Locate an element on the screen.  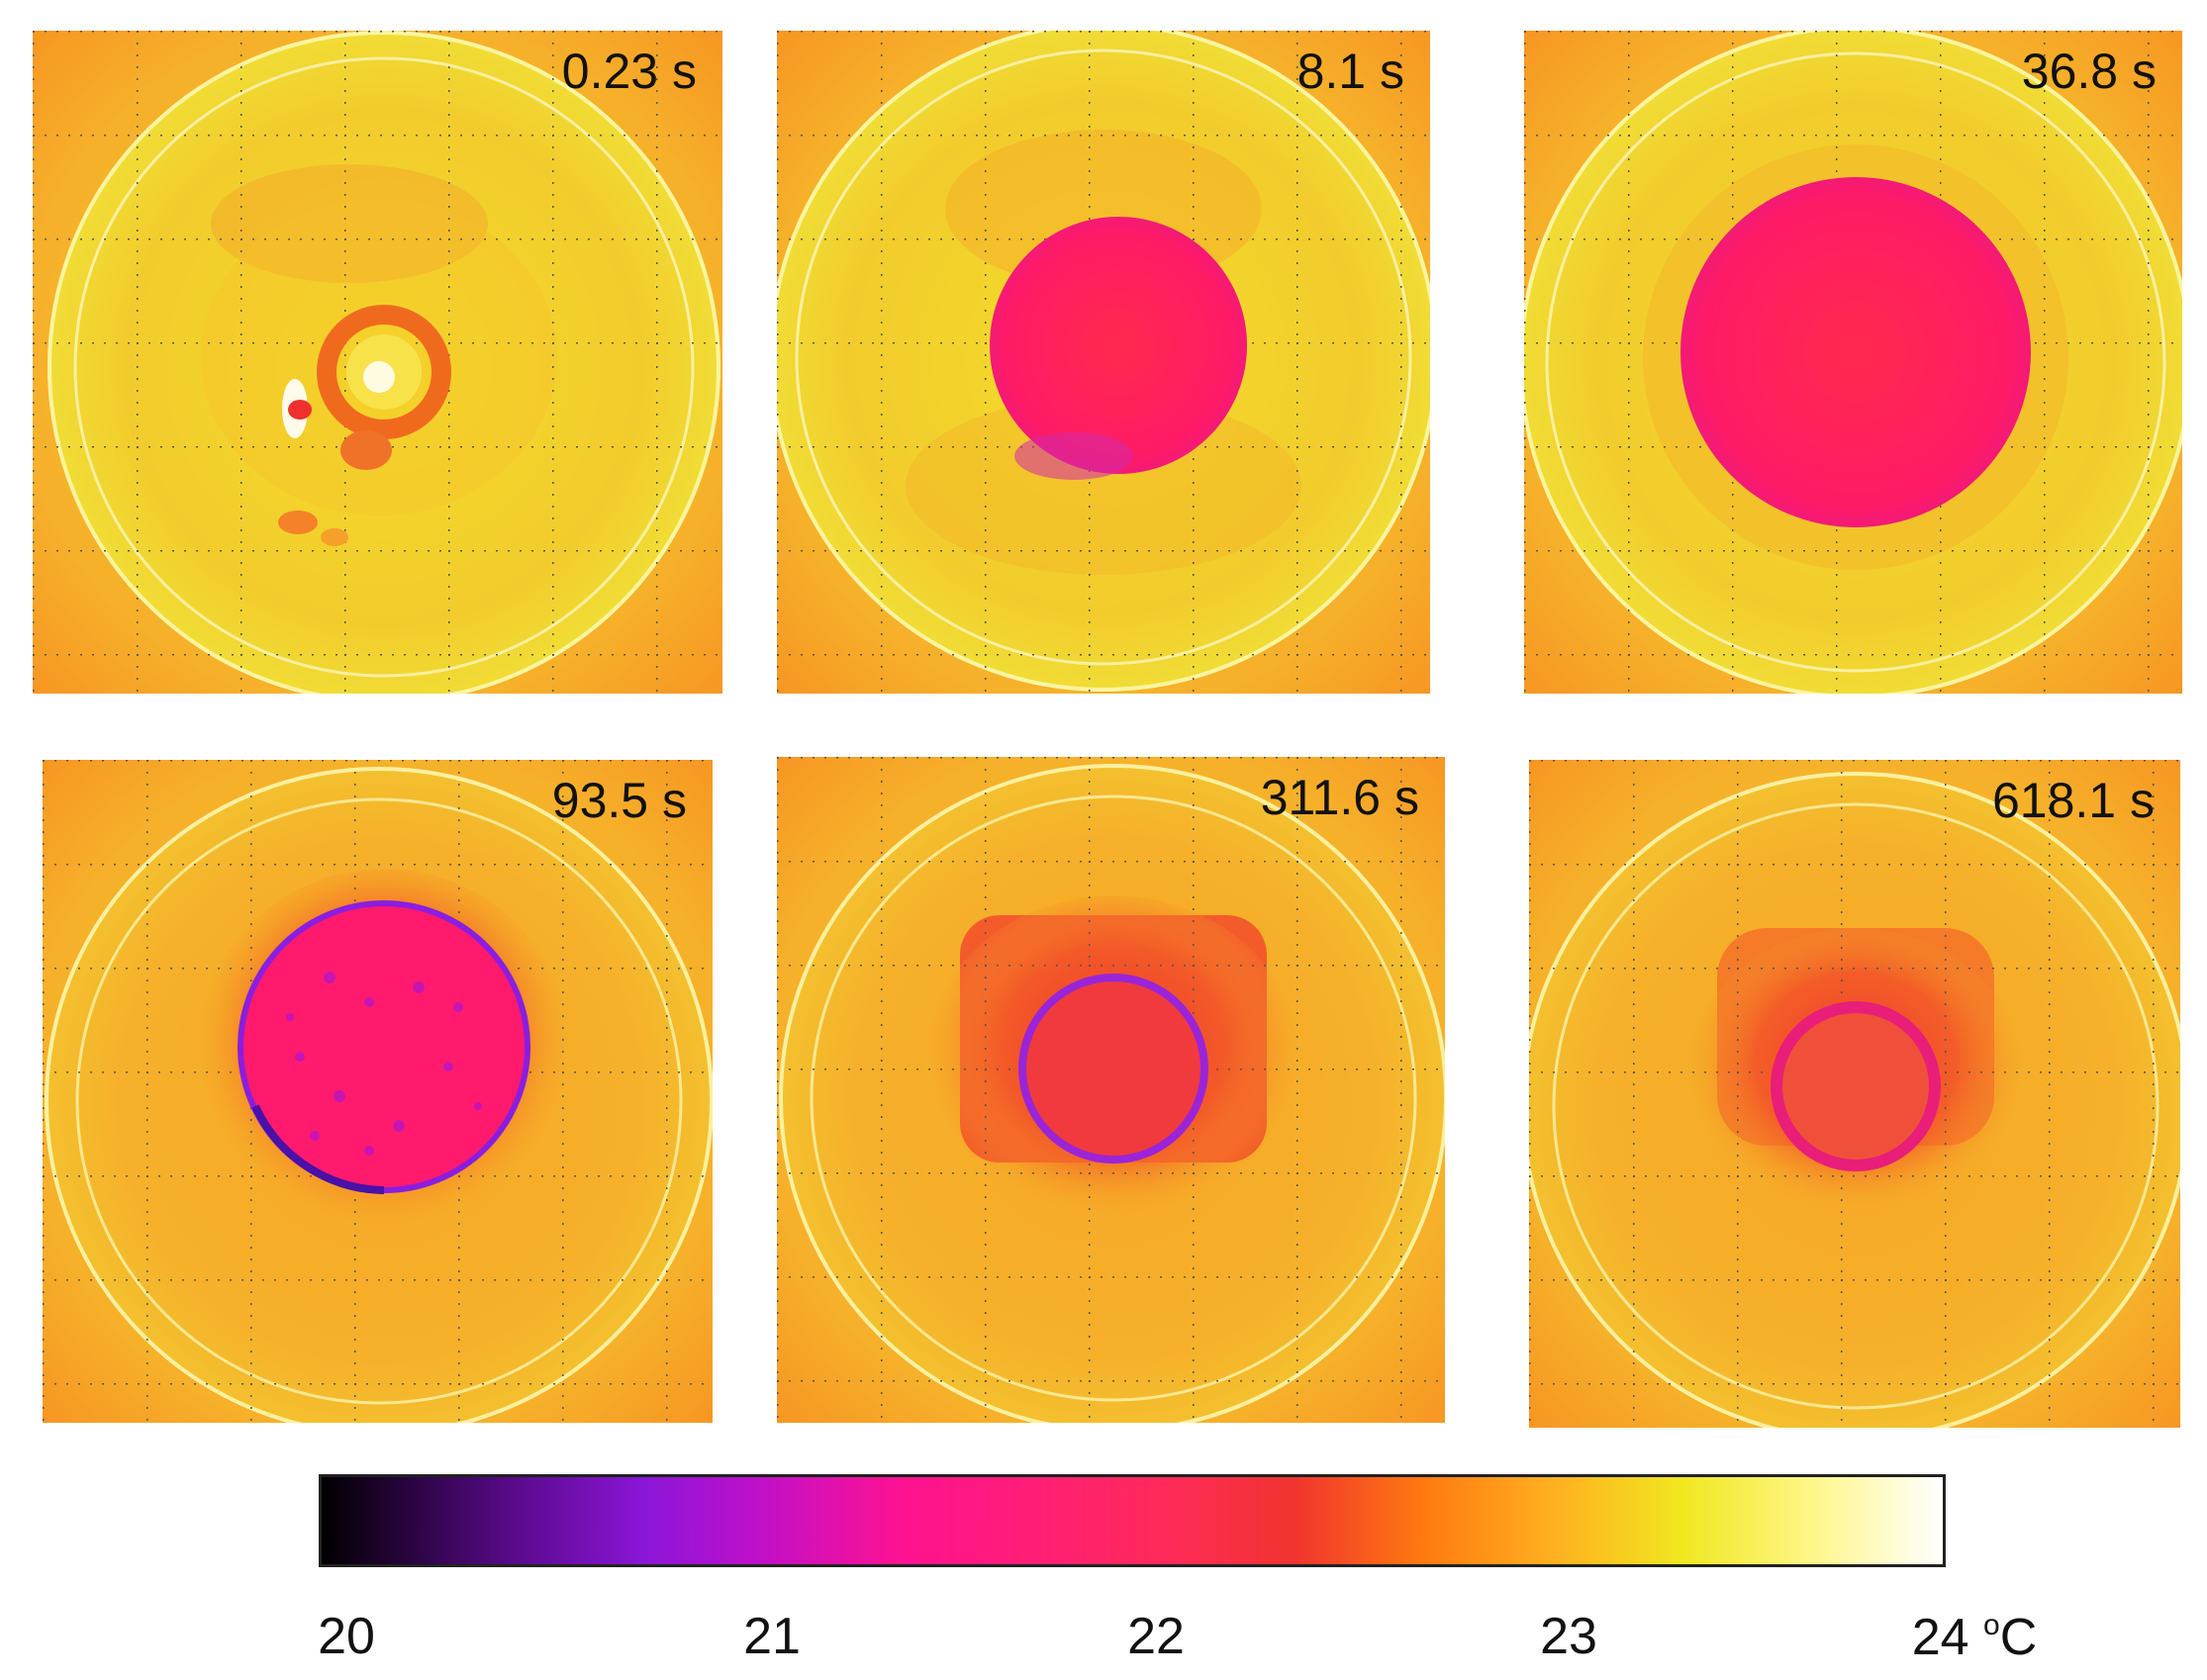
unit-label: C is located at coordinates (2018, 1637).